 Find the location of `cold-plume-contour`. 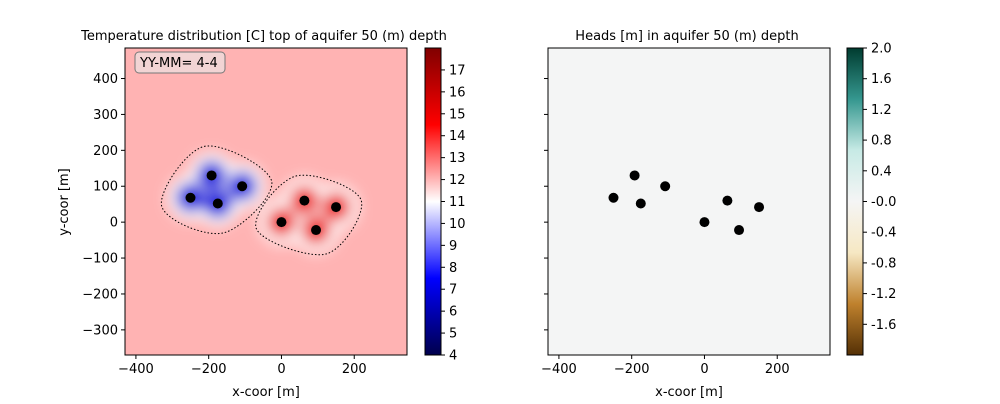

cold-plume-contour is located at coordinates (217, 190).